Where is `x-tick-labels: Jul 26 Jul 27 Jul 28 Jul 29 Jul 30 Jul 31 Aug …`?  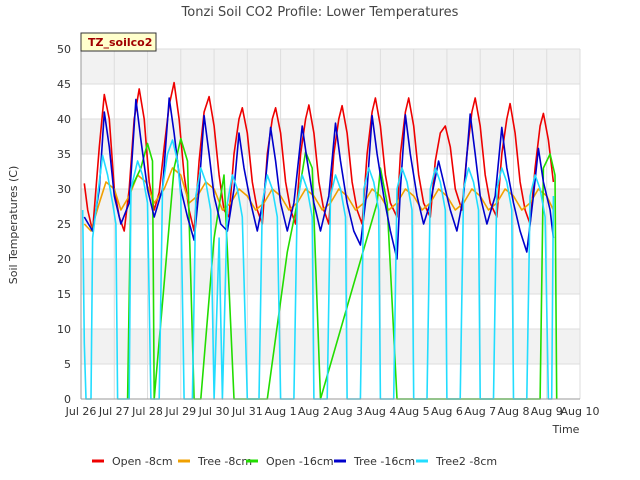 x-tick-labels: Jul 26 Jul 27 Jul 28 Jul 29 Jul 30 Jul 31 Aug … is located at coordinates (332, 411).